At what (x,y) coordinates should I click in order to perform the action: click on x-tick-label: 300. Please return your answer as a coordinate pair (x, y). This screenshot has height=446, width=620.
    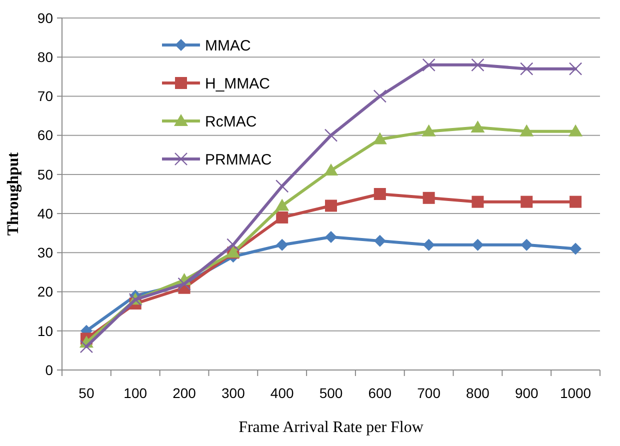
    Looking at the image, I should click on (234, 393).